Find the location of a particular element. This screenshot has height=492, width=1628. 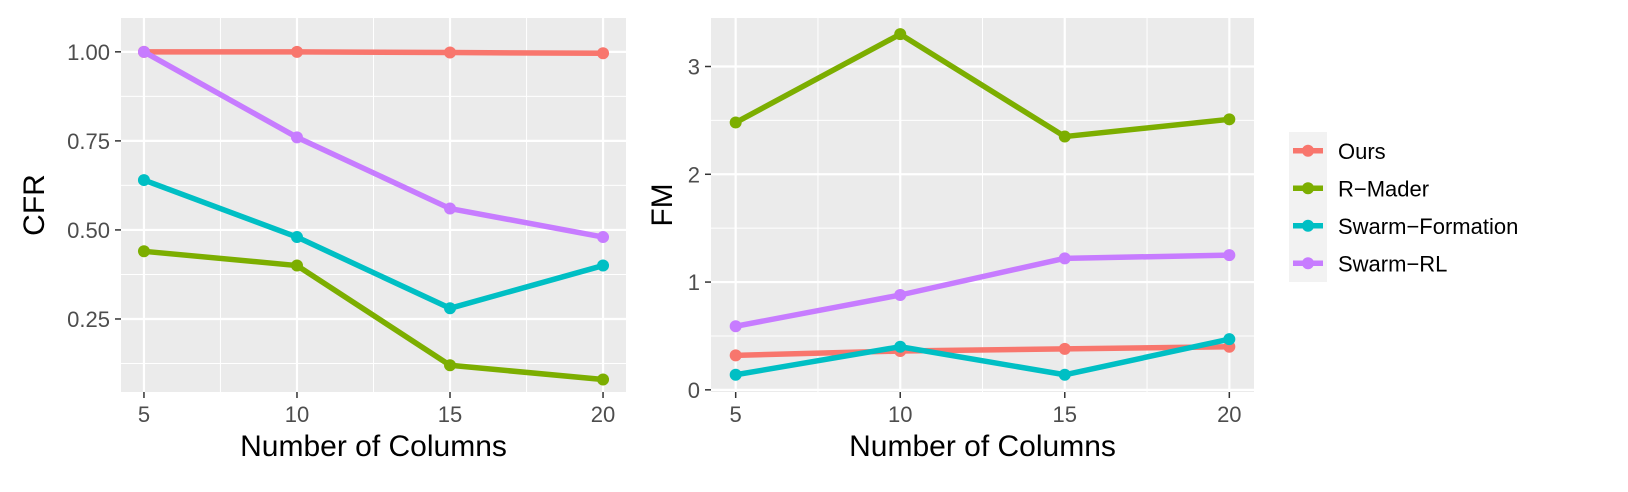

legend-key-background is located at coordinates (1308, 207).